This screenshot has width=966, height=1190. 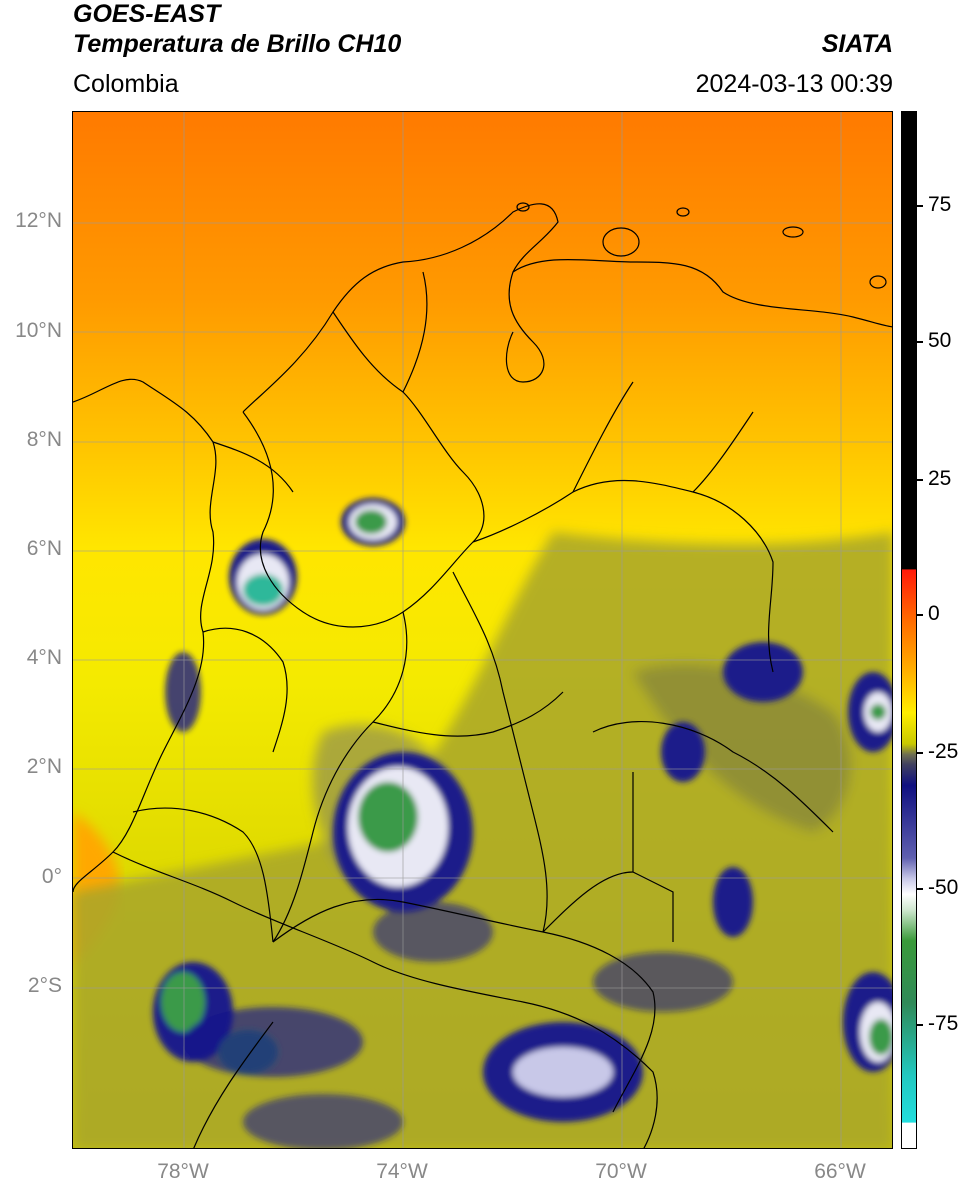 I want to click on lon-label-70w: 70°W, so click(x=621, y=1171).